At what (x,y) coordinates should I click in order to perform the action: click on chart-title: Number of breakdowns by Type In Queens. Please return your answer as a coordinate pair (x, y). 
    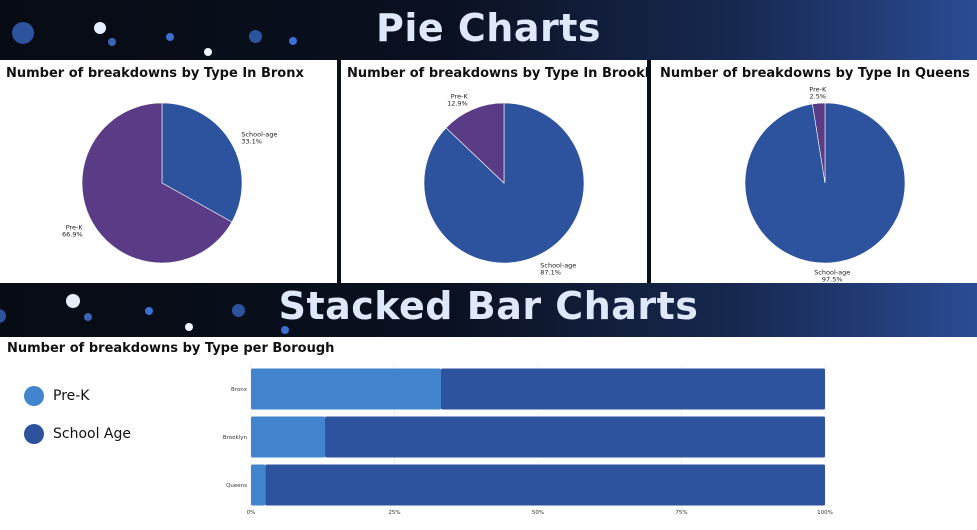
    Looking at the image, I should click on (815, 73).